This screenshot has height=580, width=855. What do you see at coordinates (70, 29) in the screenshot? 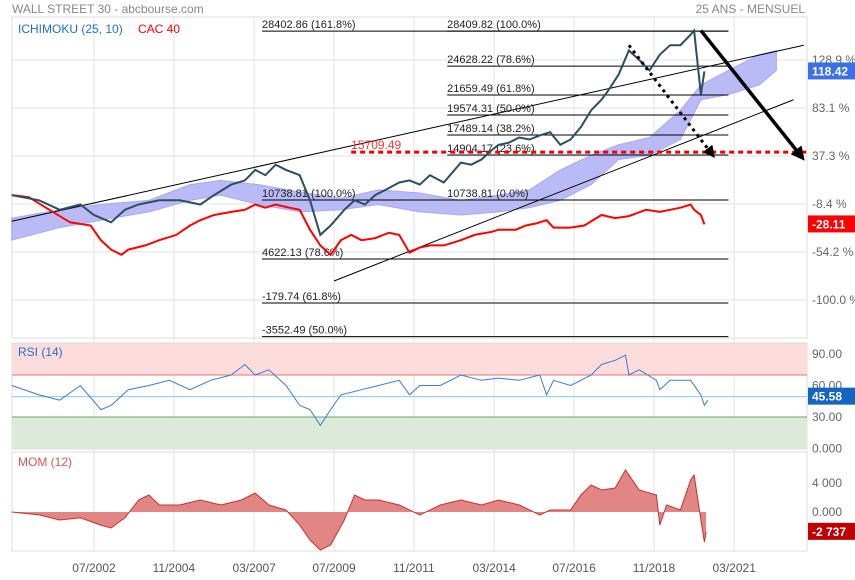
I see `legend-ichimoku: ICHIMOKU (25, 10)` at bounding box center [70, 29].